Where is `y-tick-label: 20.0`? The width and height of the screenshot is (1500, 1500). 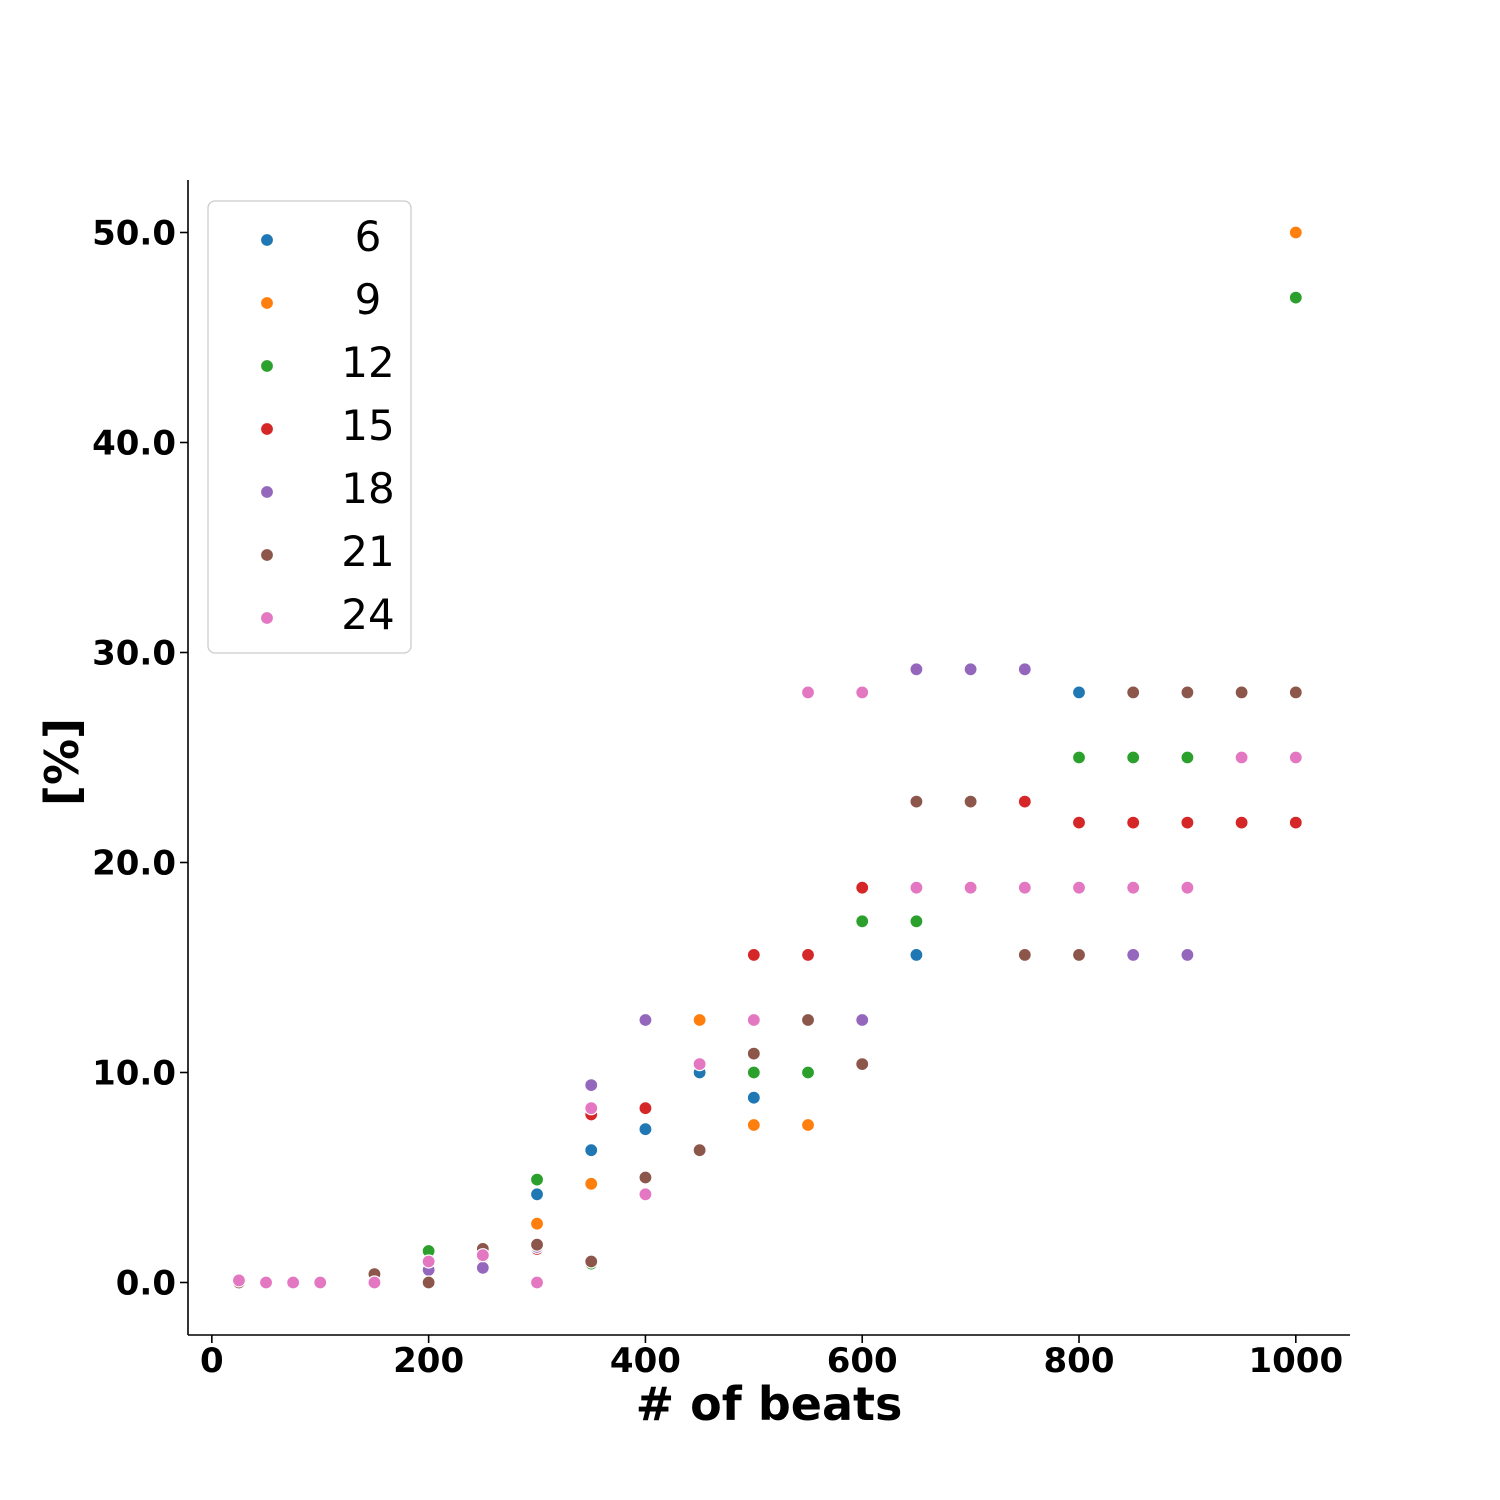 y-tick-label: 20.0 is located at coordinates (134, 864).